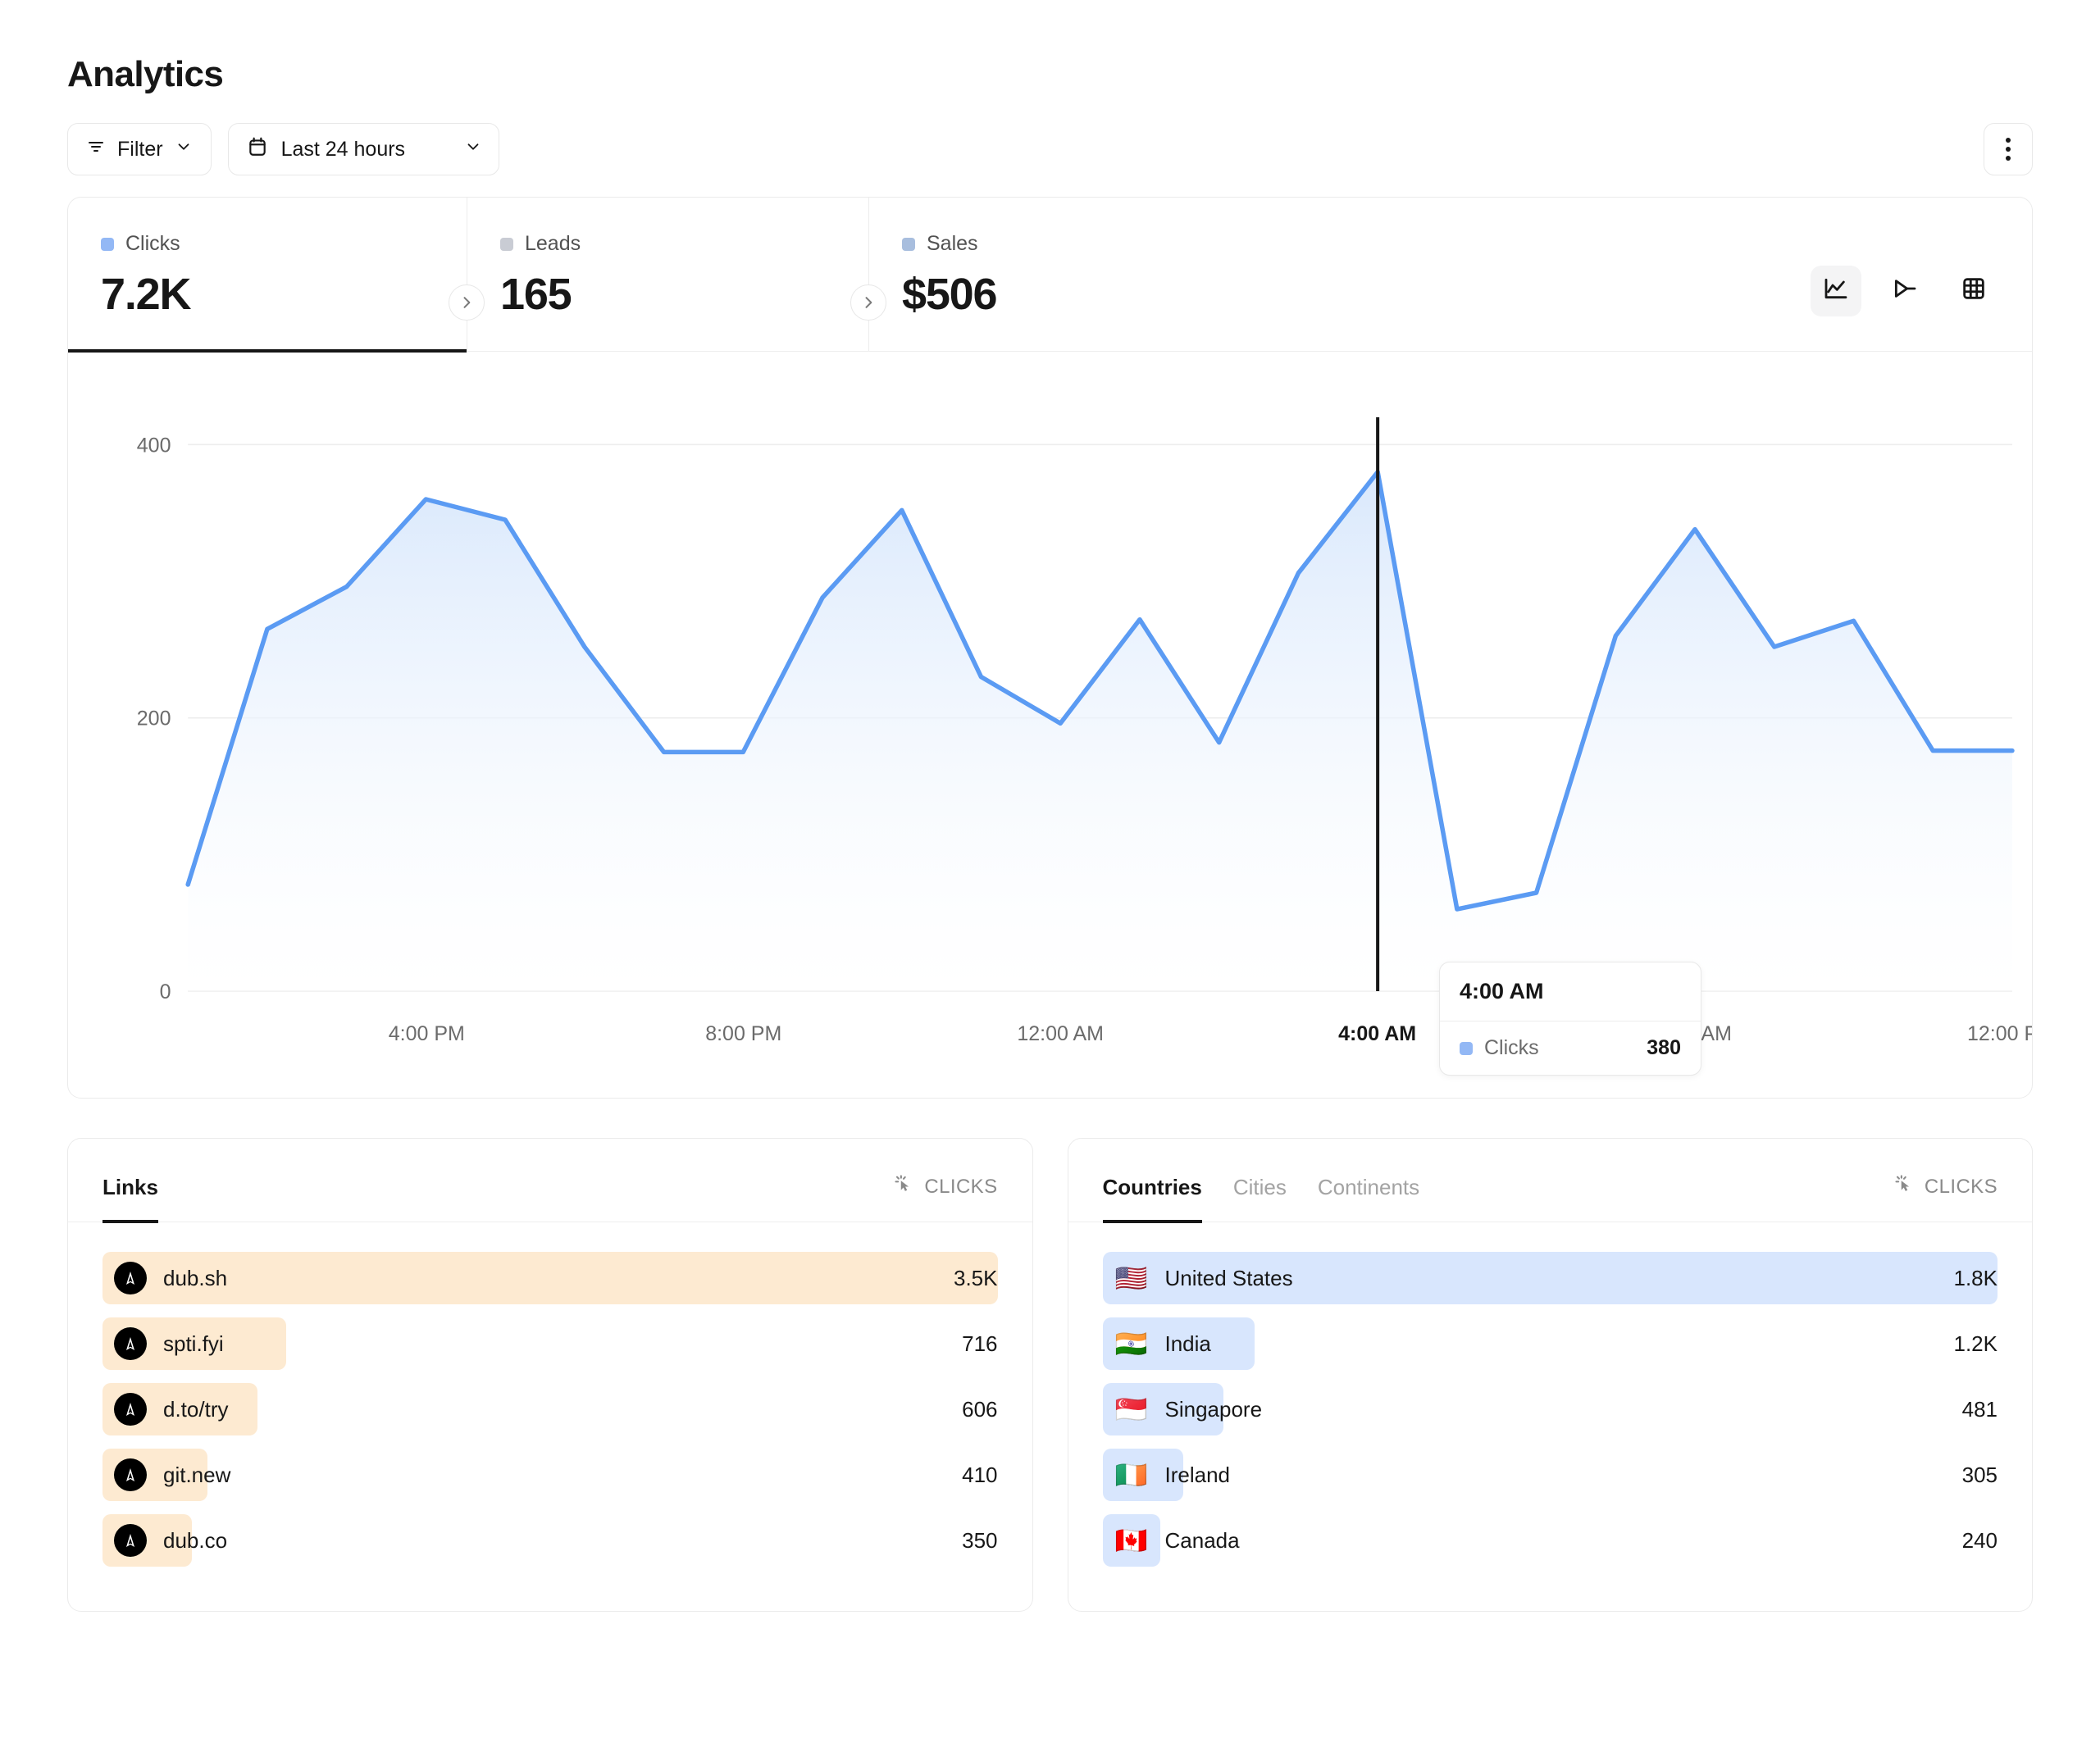 The height and width of the screenshot is (1738, 2100). I want to click on country-row: 🇨🇦 Canada 240, so click(1550, 1540).